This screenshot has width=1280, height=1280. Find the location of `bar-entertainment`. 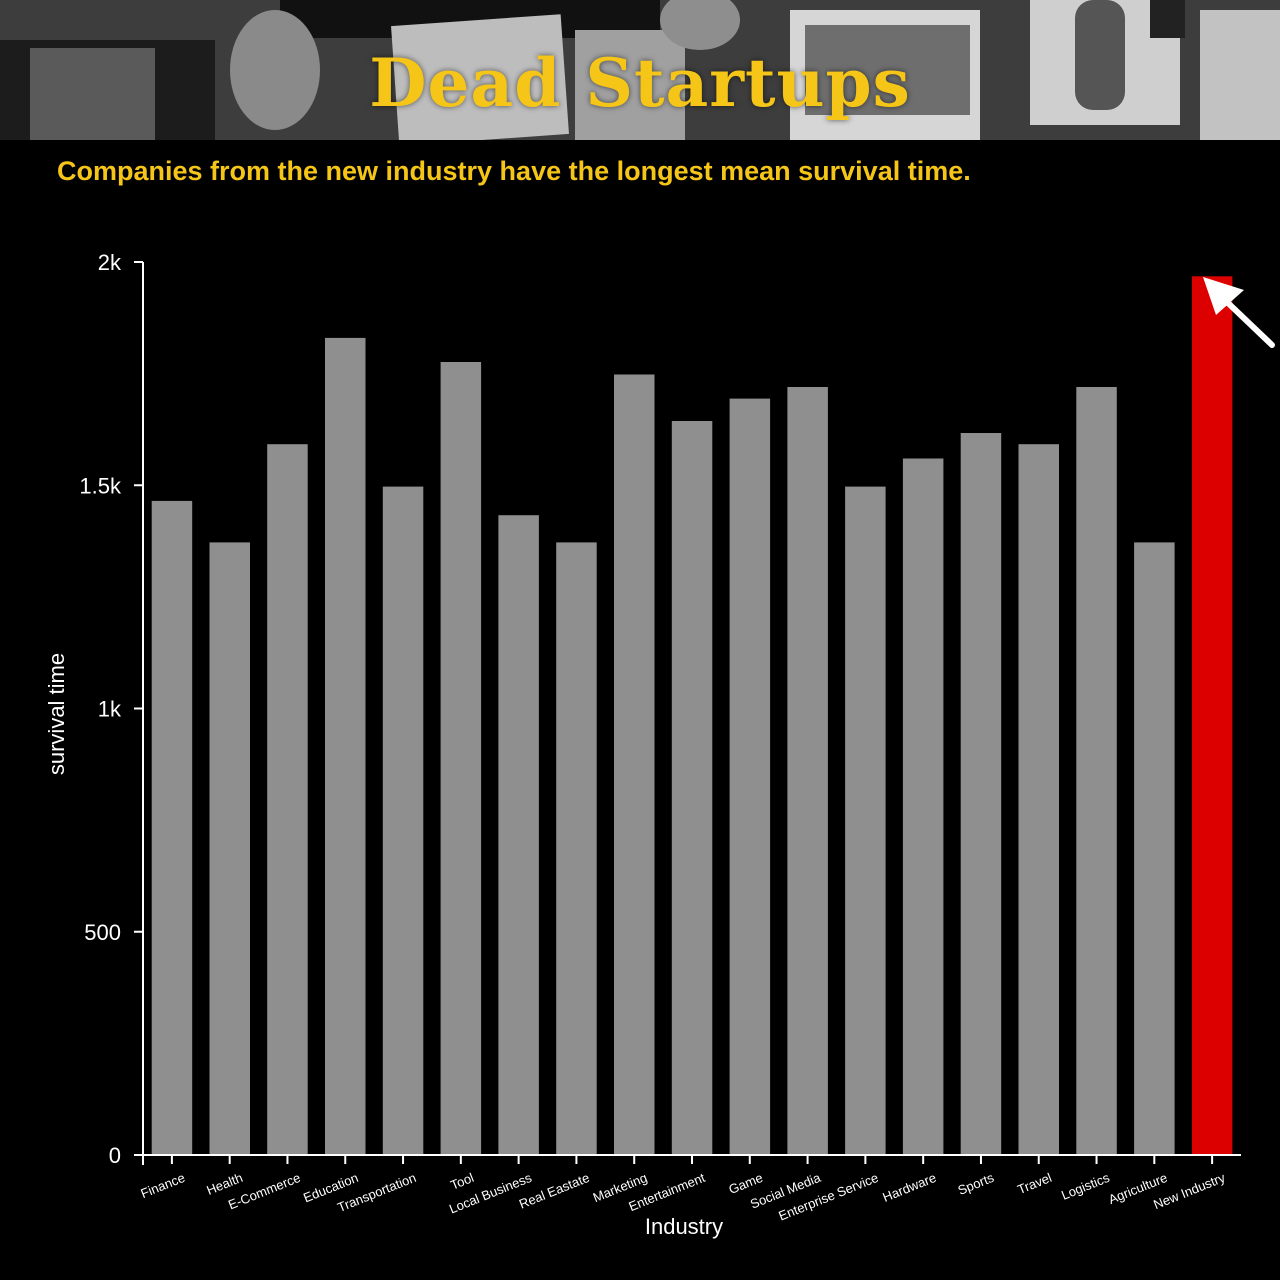

bar-entertainment is located at coordinates (692, 788).